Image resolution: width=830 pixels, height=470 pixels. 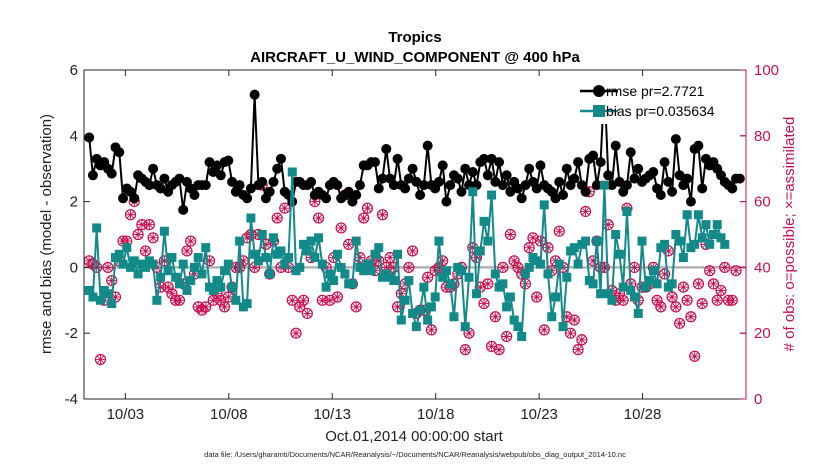 I want to click on y2-tick-label: 0, so click(x=758, y=399).